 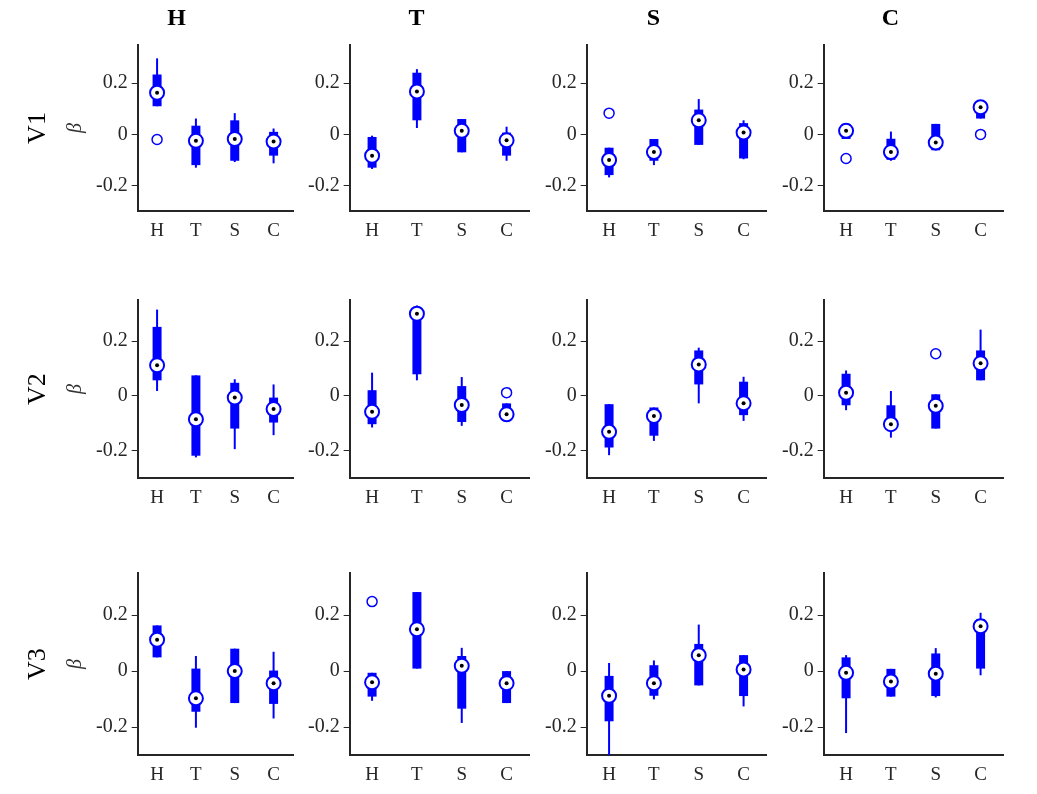 I want to click on chart-title: C, so click(x=890, y=16).